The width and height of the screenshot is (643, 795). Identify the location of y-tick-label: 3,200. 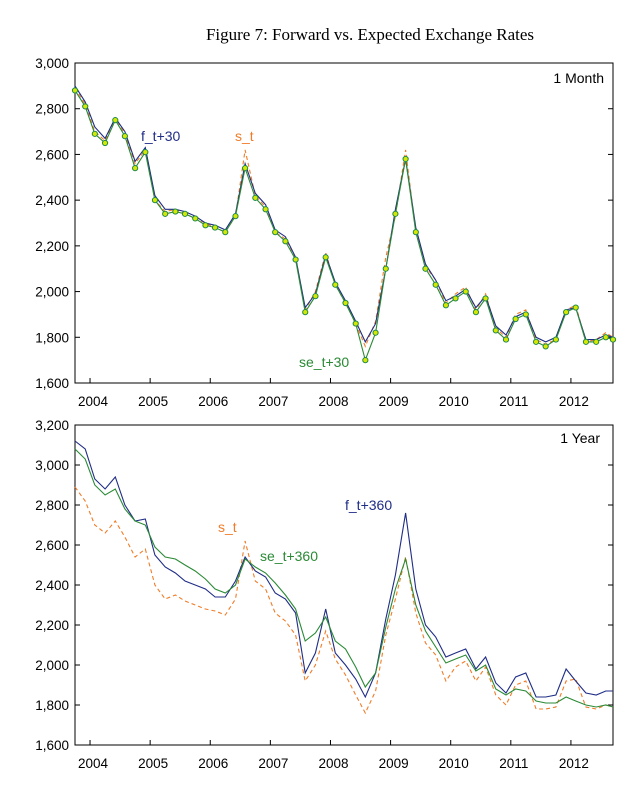
(52, 425).